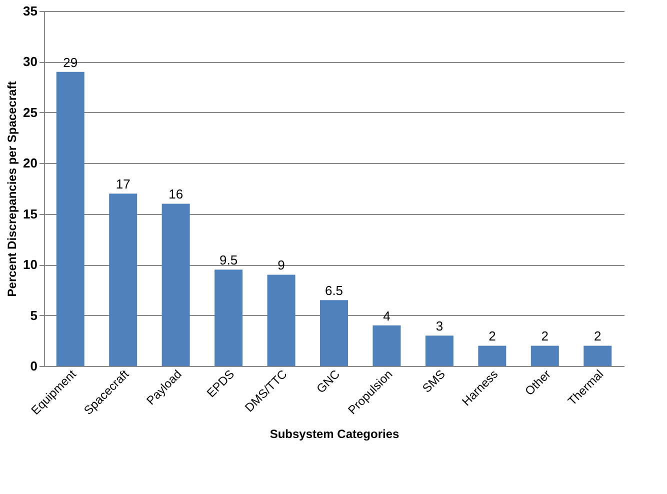 Image resolution: width=667 pixels, height=494 pixels. Describe the element at coordinates (123, 184) in the screenshot. I see `data-label: 17` at that location.